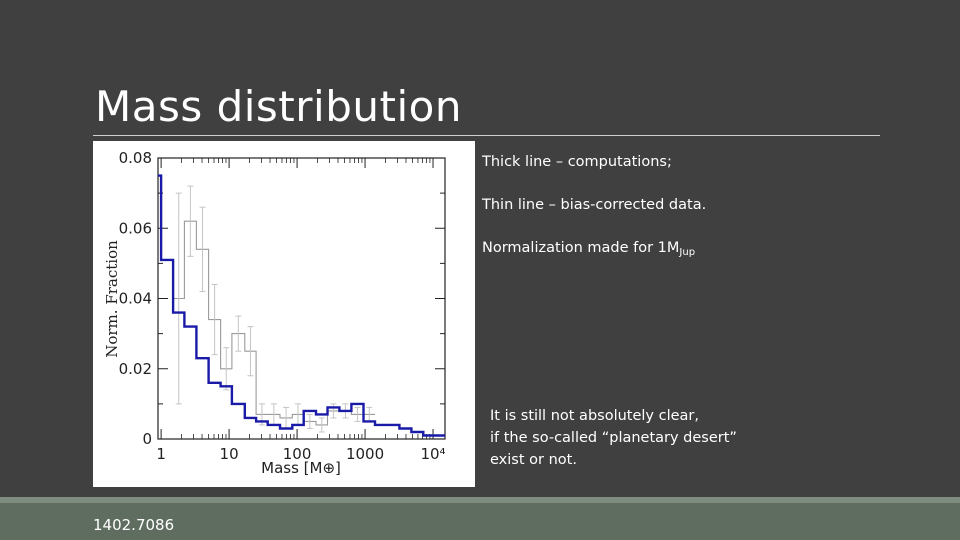 The image size is (960, 540). I want to click on conclusion-line-2: if the so-called “planetary desert”, so click(613, 438).